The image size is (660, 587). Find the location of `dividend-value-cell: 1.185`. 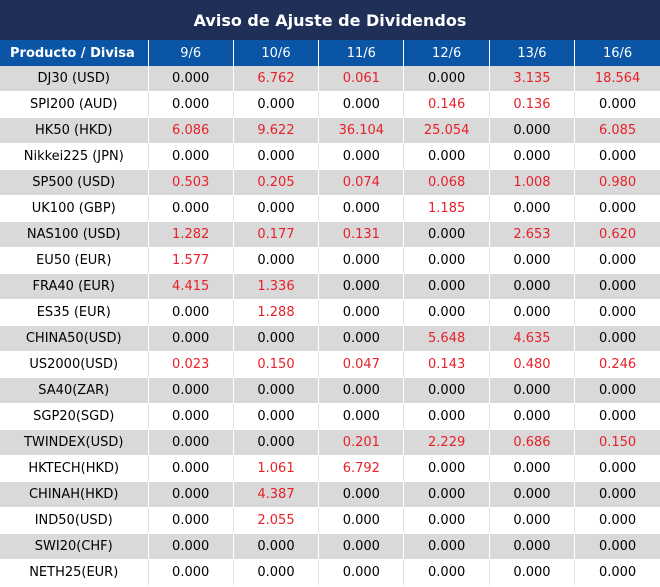

dividend-value-cell: 1.185 is located at coordinates (446, 208).